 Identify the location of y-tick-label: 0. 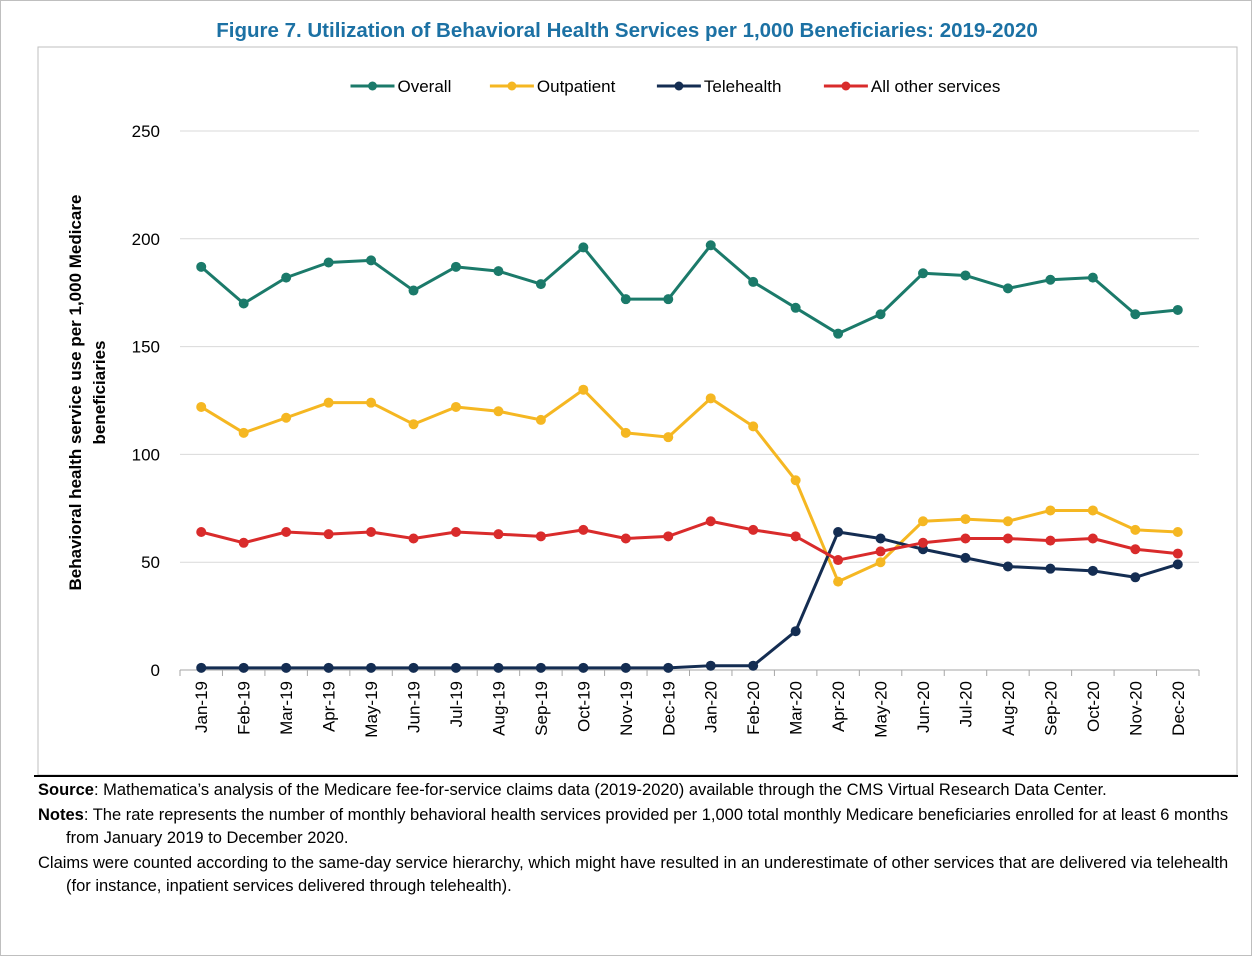
(155, 670).